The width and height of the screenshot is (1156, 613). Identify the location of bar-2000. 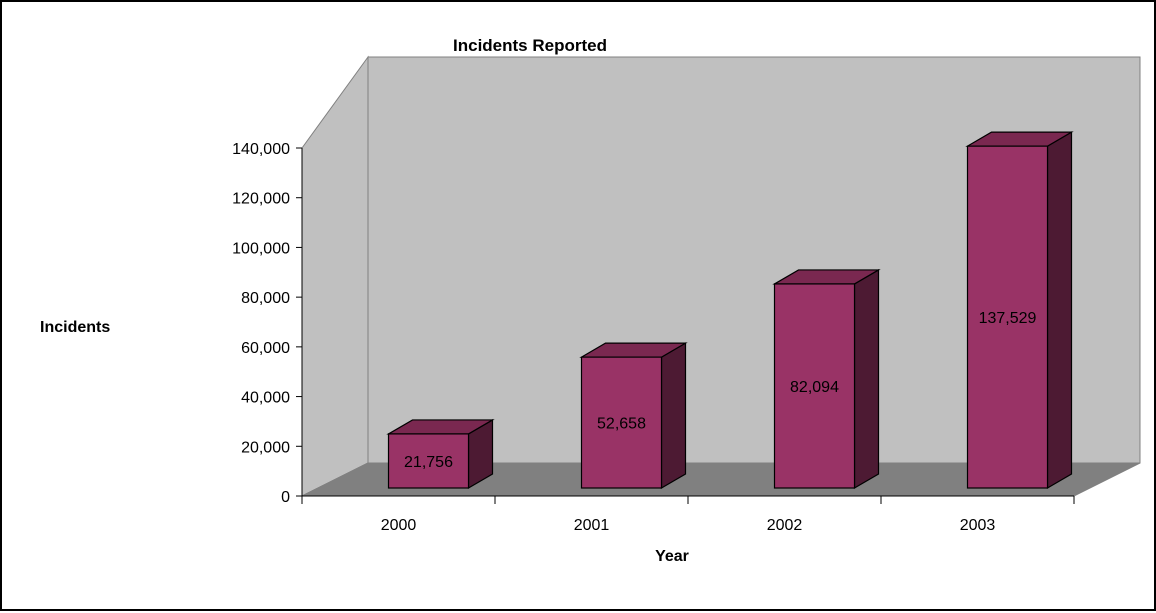
(440, 454).